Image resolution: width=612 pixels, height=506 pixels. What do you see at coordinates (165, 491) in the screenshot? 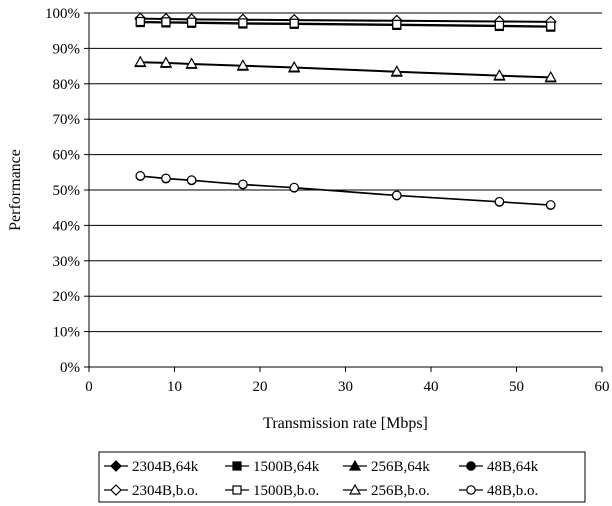
I see `legend-label: 2304B,b.o.` at bounding box center [165, 491].